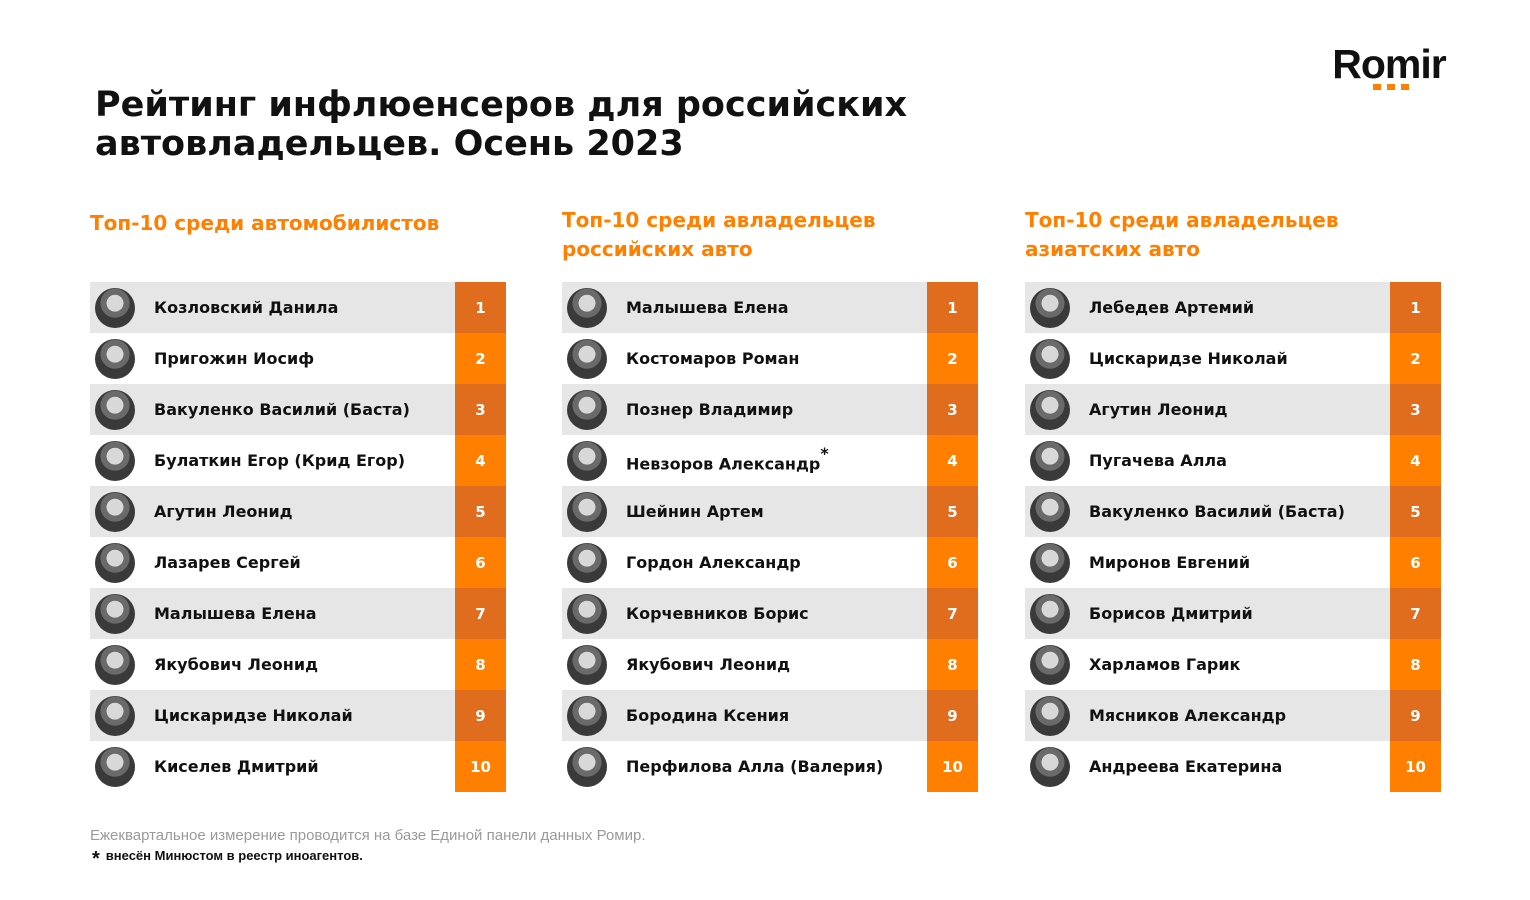 The width and height of the screenshot is (1530, 900). I want to click on influencer-name: Бородина Ксения, so click(707, 715).